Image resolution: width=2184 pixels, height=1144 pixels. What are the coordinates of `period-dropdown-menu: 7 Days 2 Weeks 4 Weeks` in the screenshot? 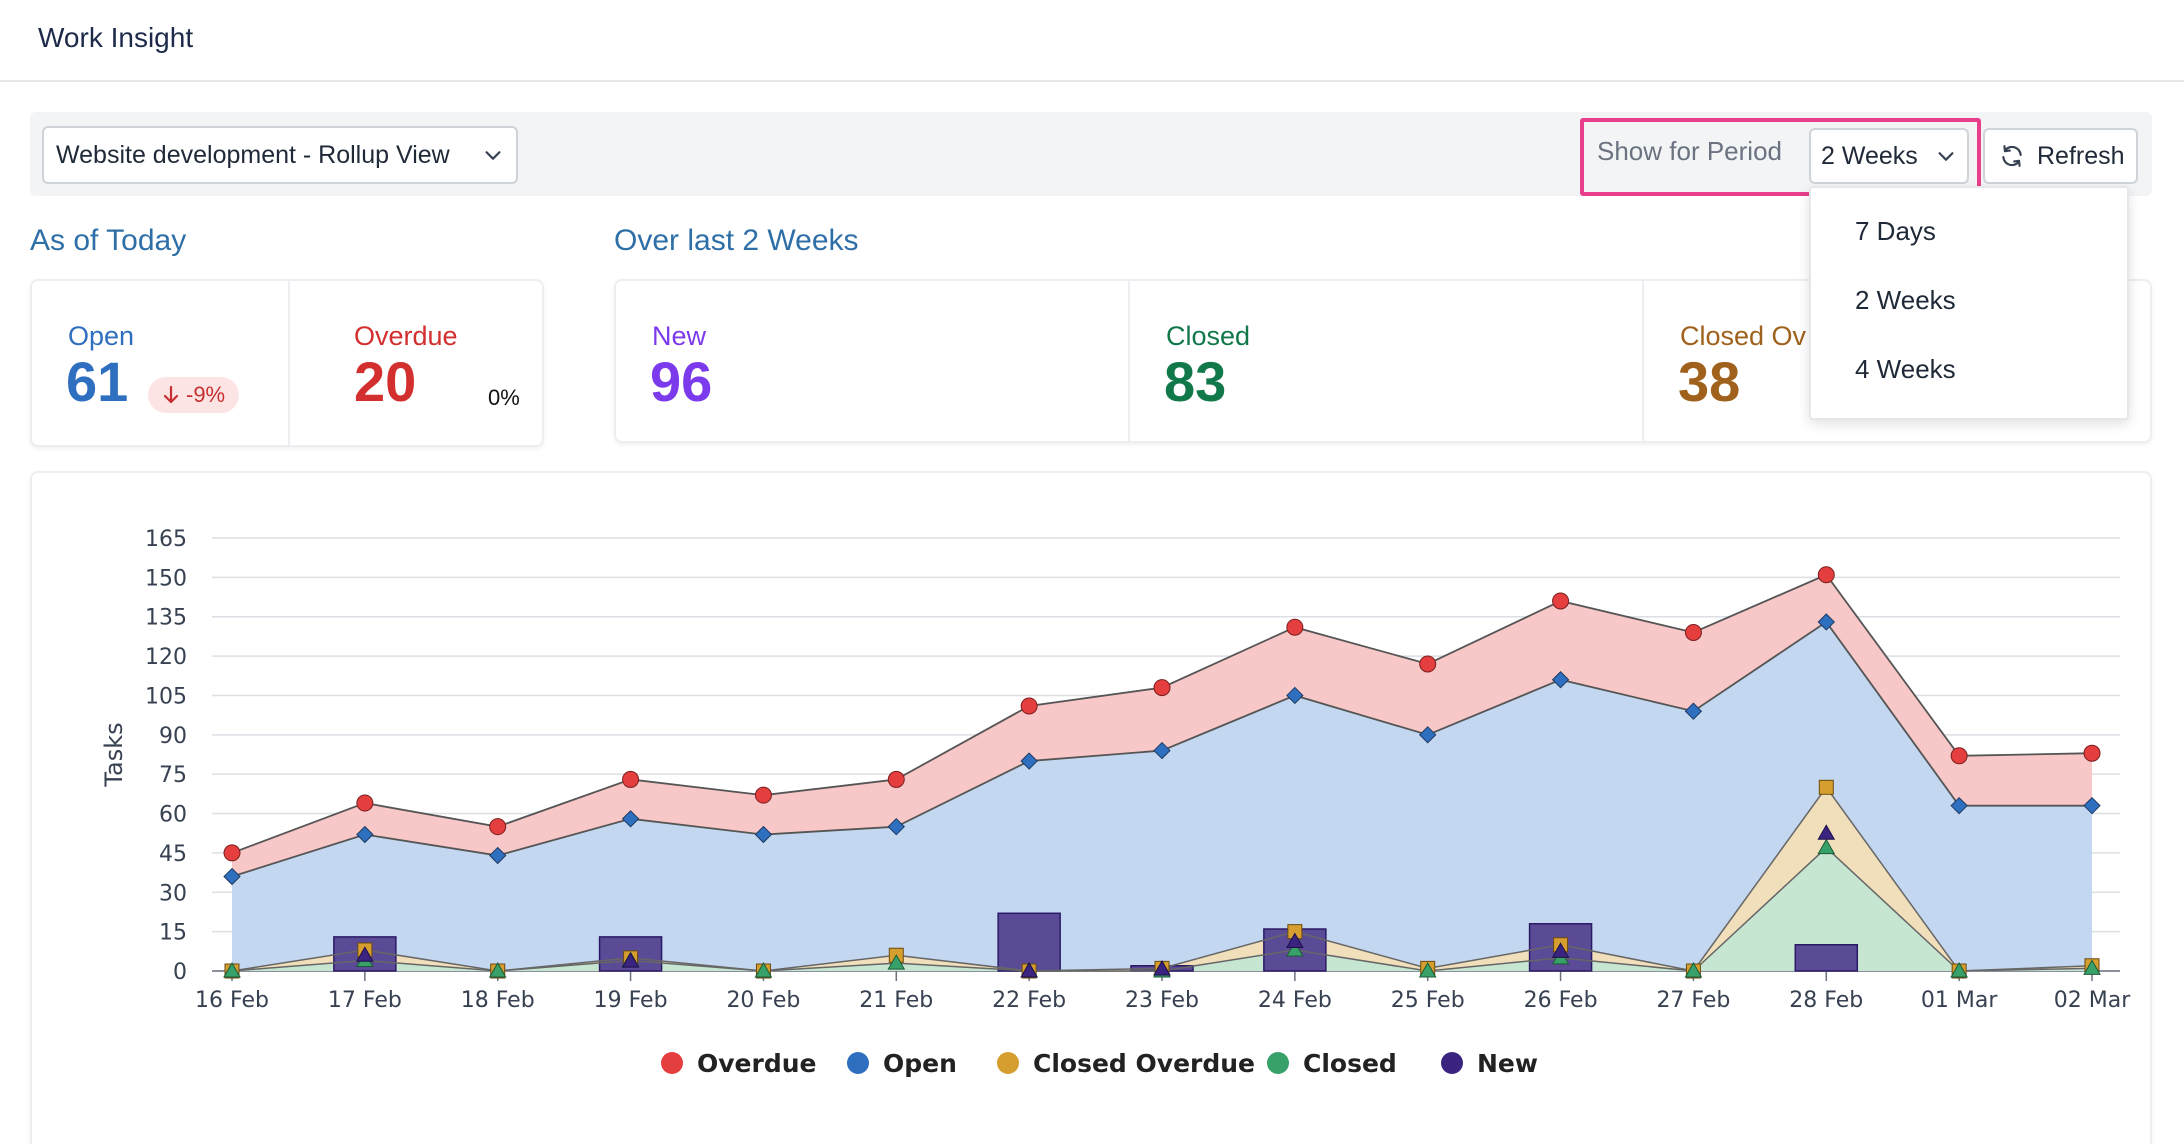 It's located at (1969, 303).